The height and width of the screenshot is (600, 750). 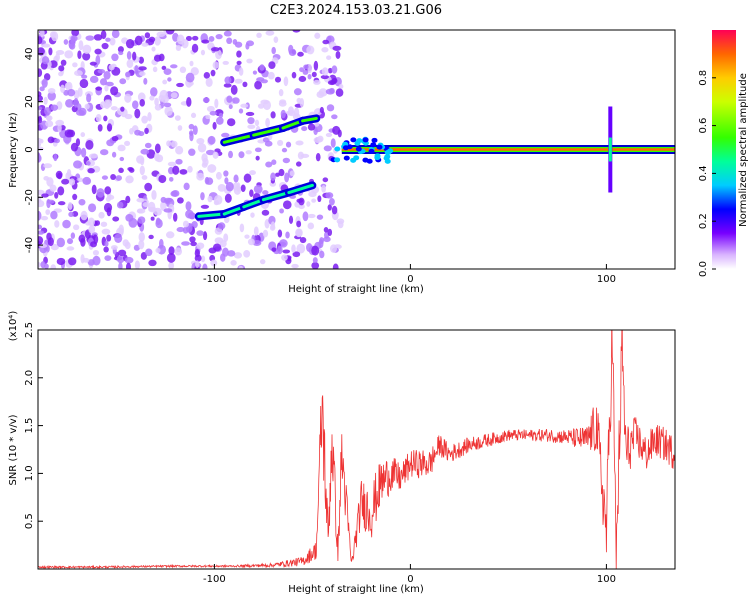 What do you see at coordinates (707, 173) in the screenshot?
I see `colorbar-ticks: 0.0 0.2 0.4 0.6 0.8` at bounding box center [707, 173].